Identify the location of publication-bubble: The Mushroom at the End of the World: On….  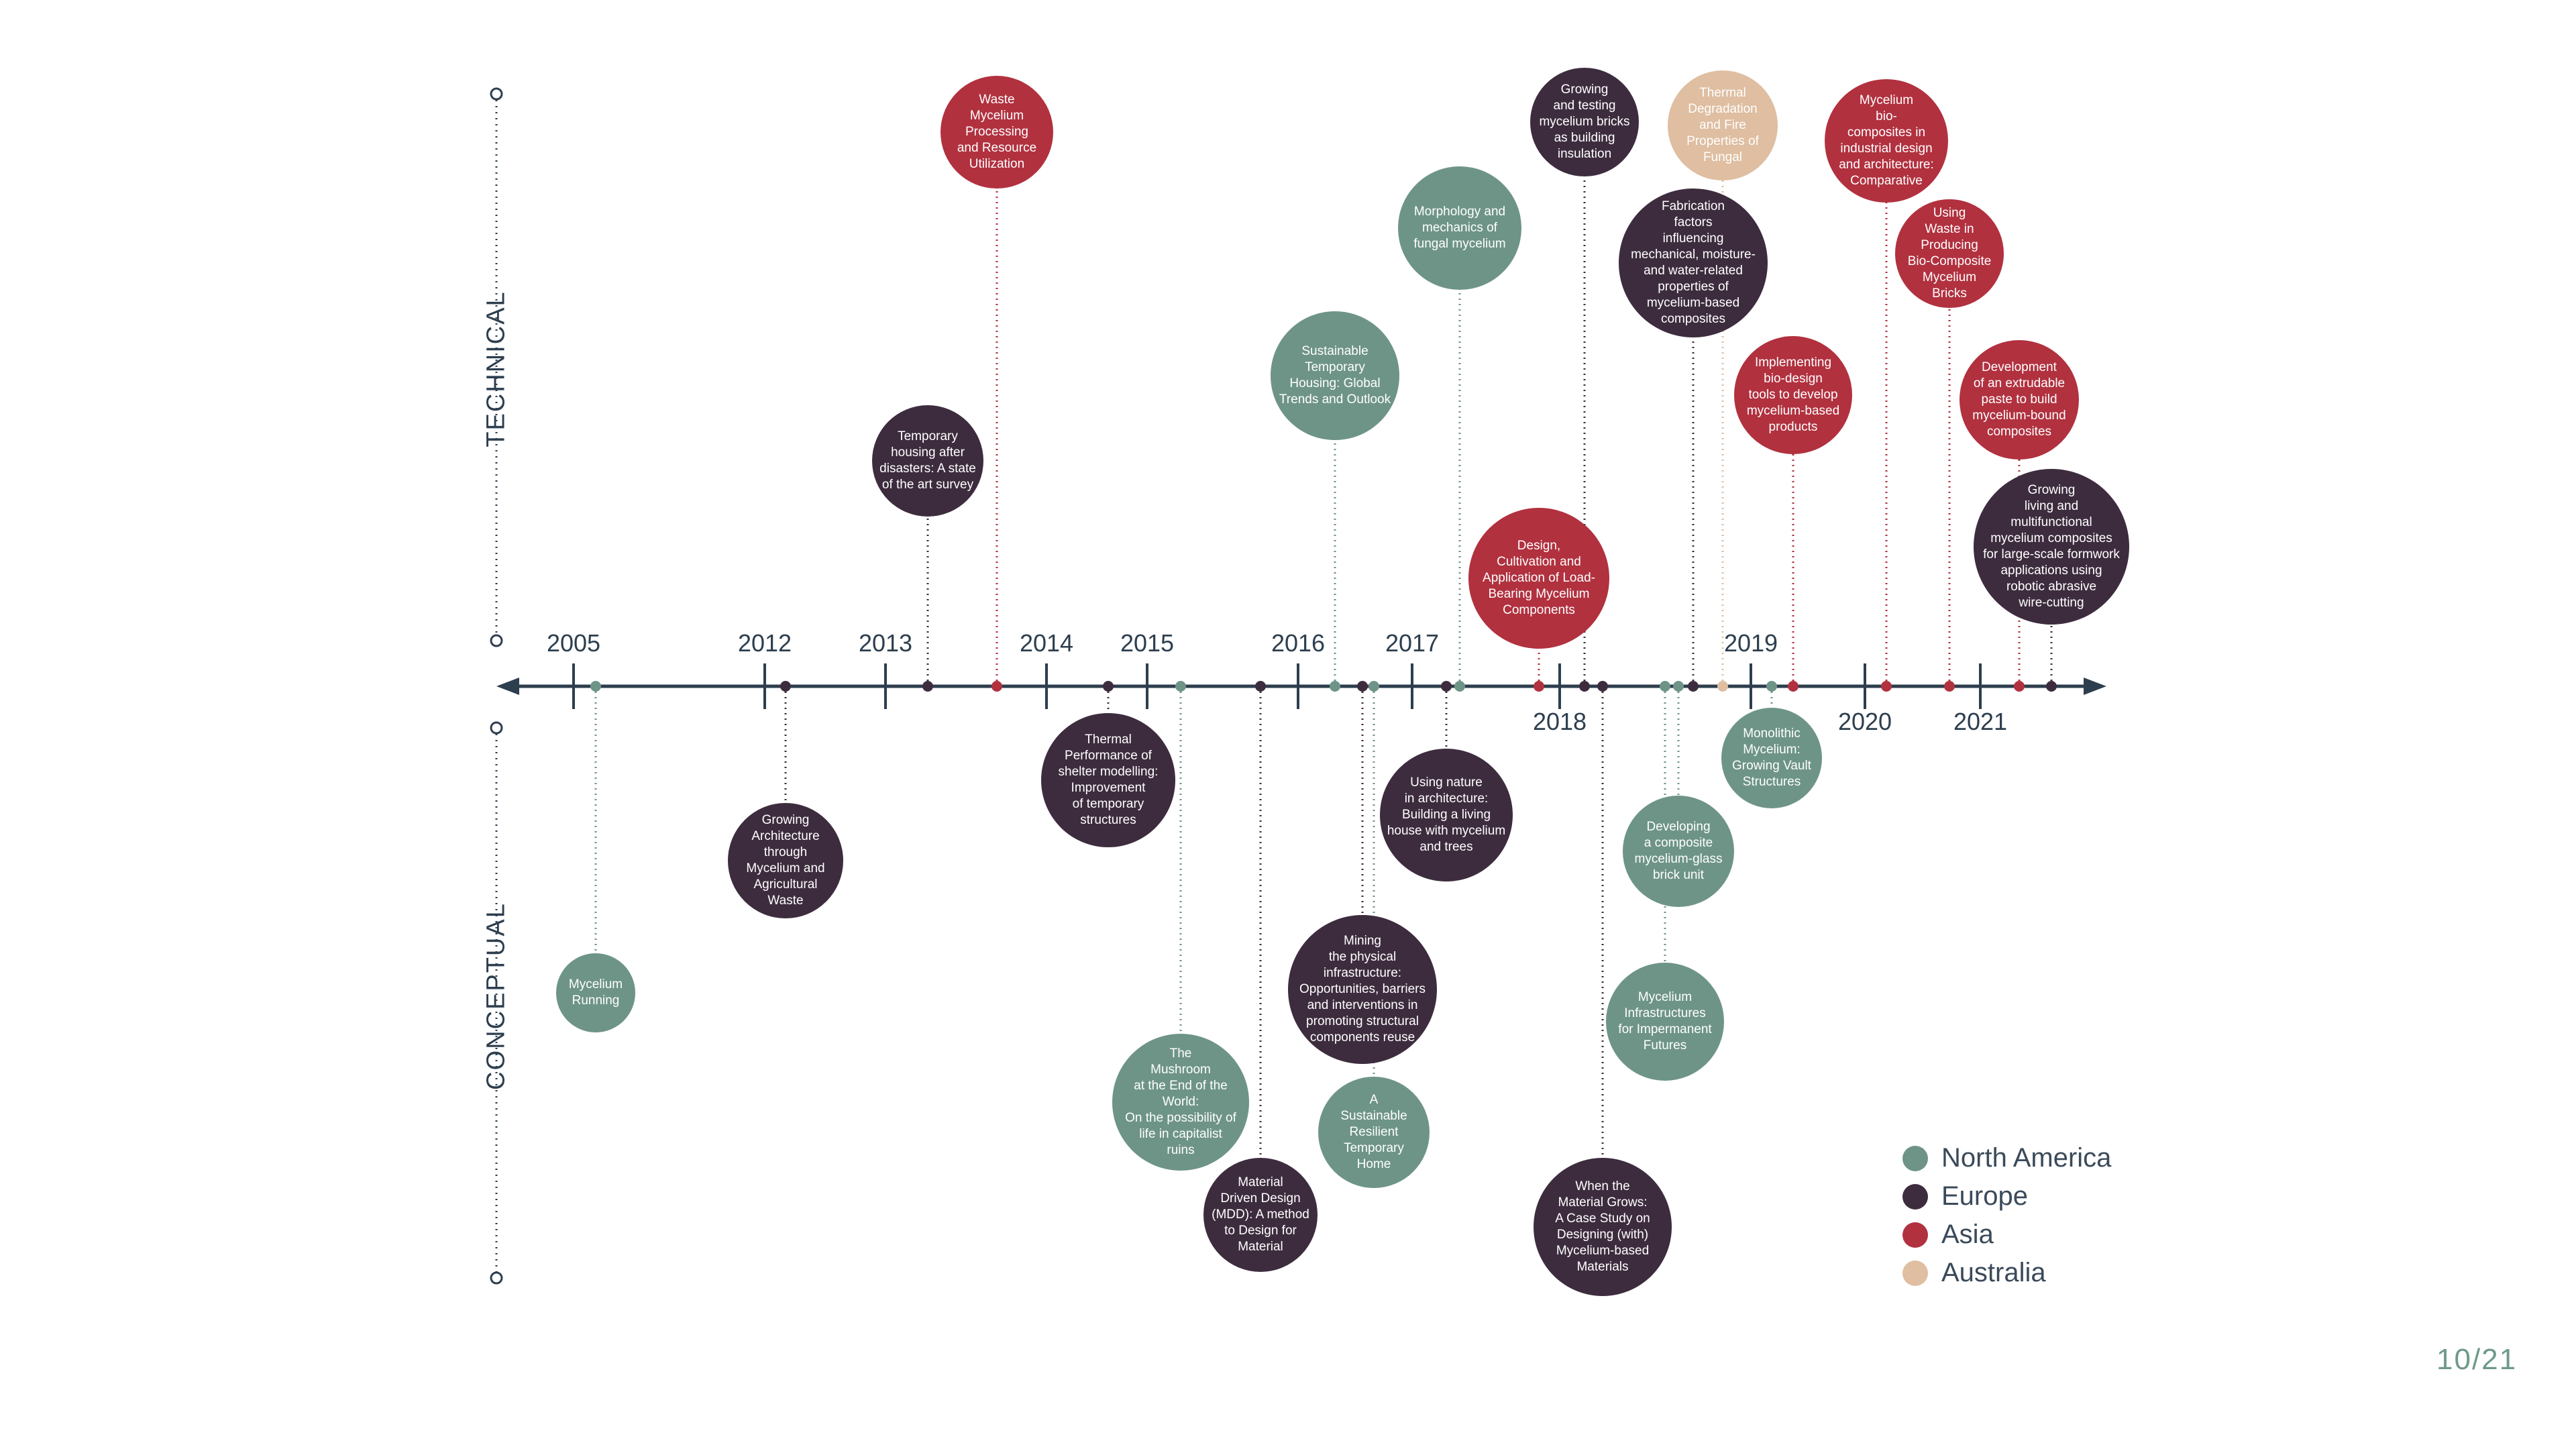
(1180, 1102).